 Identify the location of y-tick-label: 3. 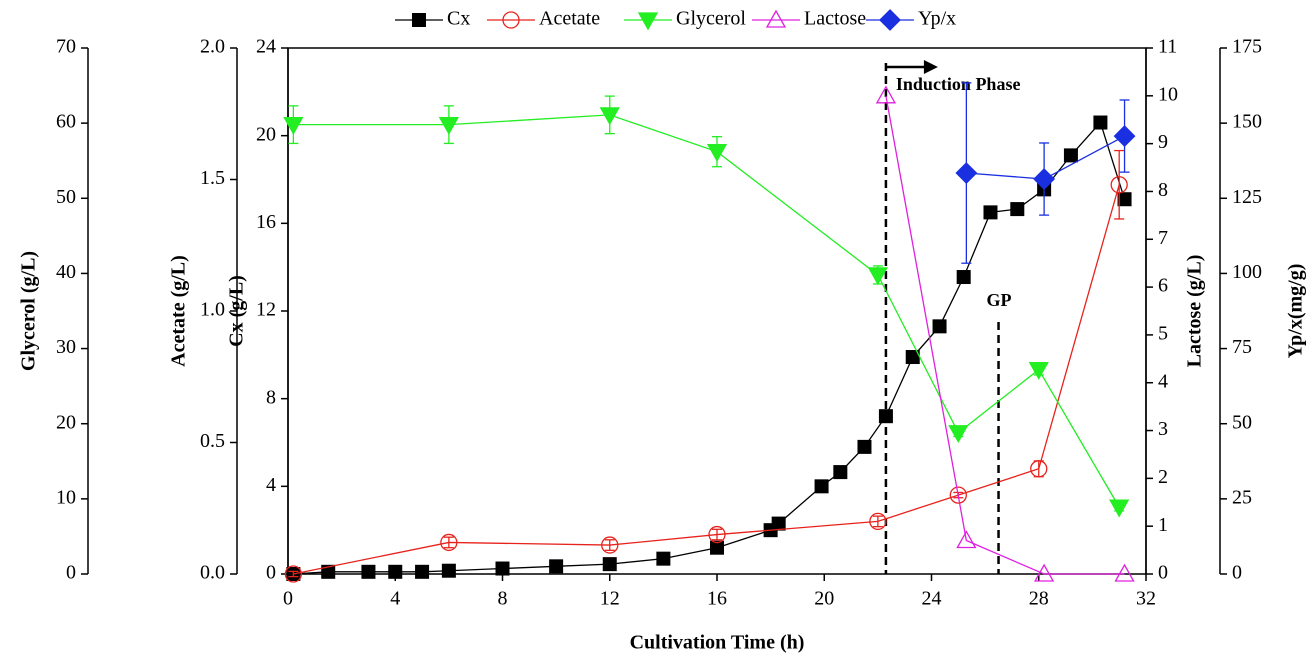
(1163, 429).